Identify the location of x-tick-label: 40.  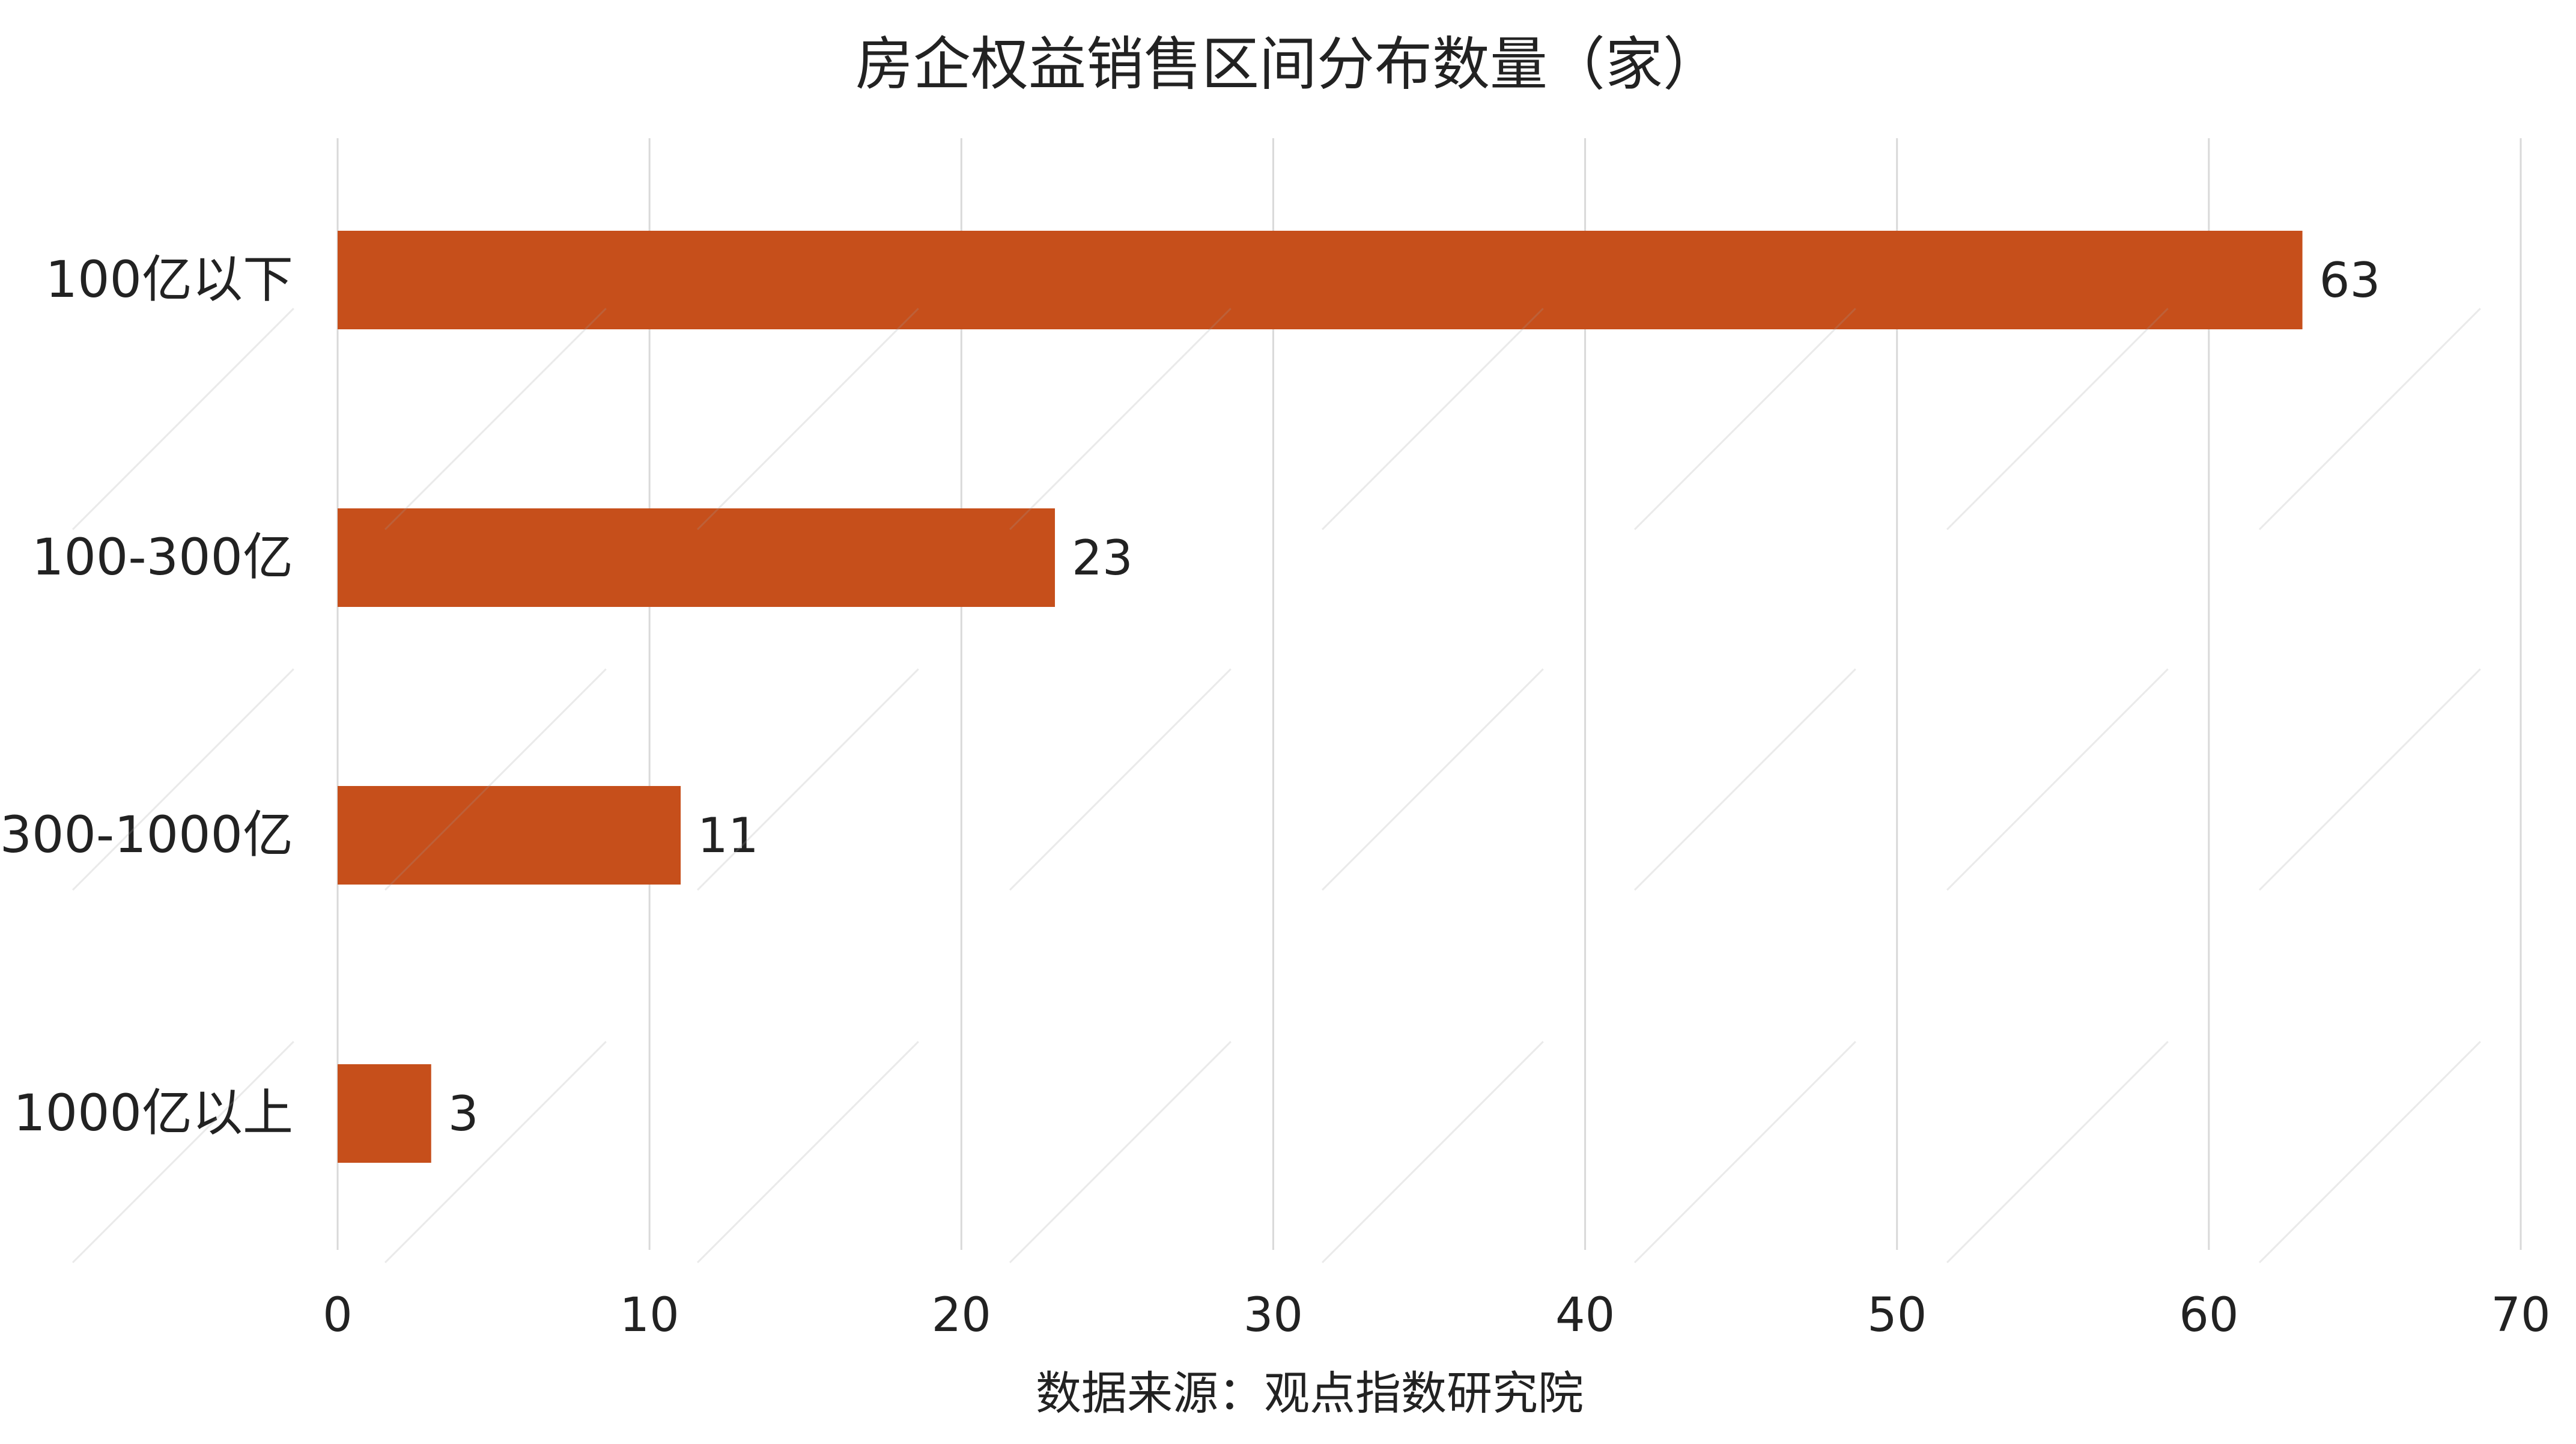
(1585, 1315).